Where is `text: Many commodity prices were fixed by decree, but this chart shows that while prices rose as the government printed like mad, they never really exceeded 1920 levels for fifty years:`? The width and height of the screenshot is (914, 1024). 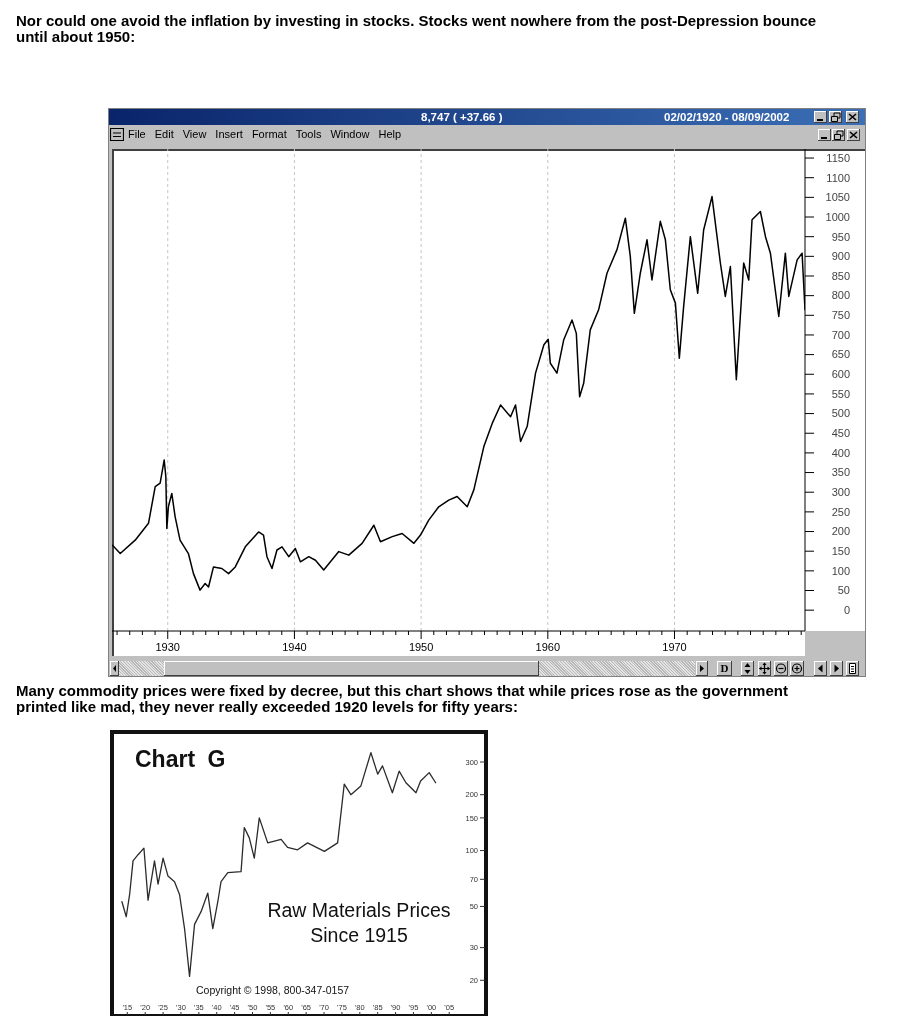
text: Many commodity prices were fixed by decree, but this chart shows that while prices rose as the government printed like mad, they never really exceeded 1920 levels for fifty years: is located at coordinates (402, 698).